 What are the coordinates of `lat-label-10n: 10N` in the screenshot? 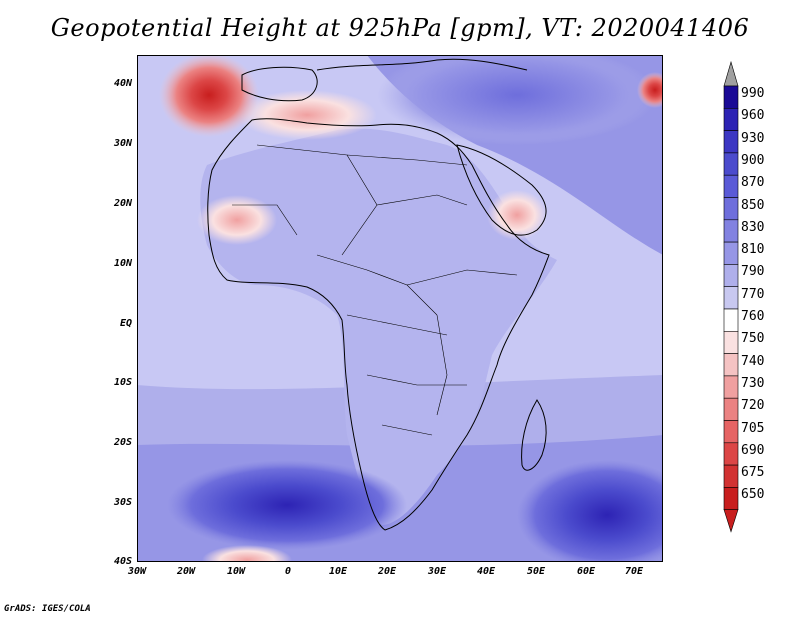 It's located at (122, 263).